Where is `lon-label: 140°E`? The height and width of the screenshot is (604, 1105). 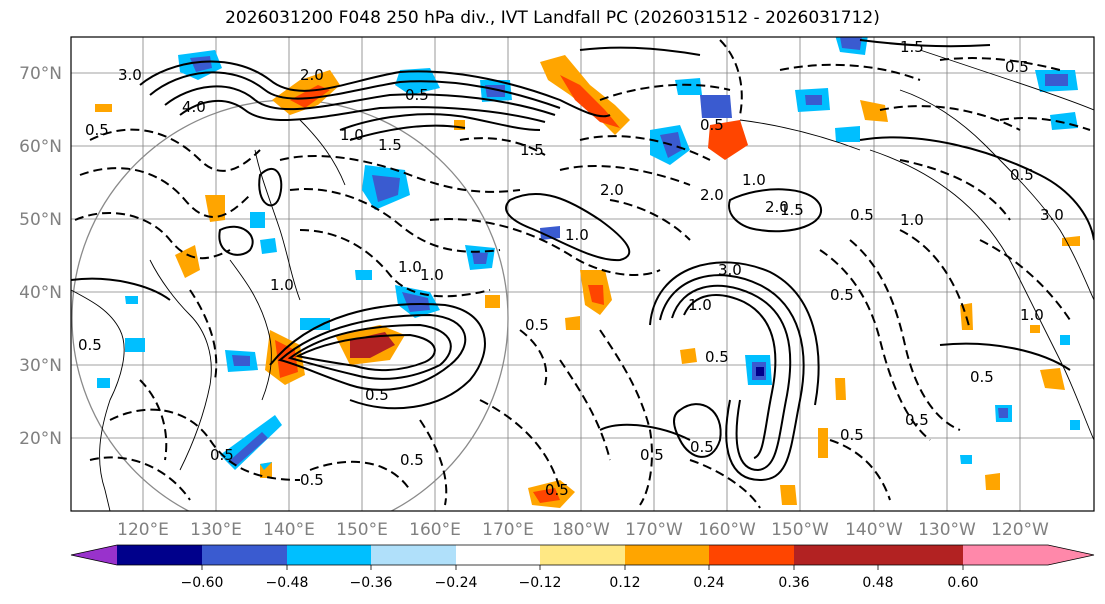
lon-label: 140°E is located at coordinates (289, 530).